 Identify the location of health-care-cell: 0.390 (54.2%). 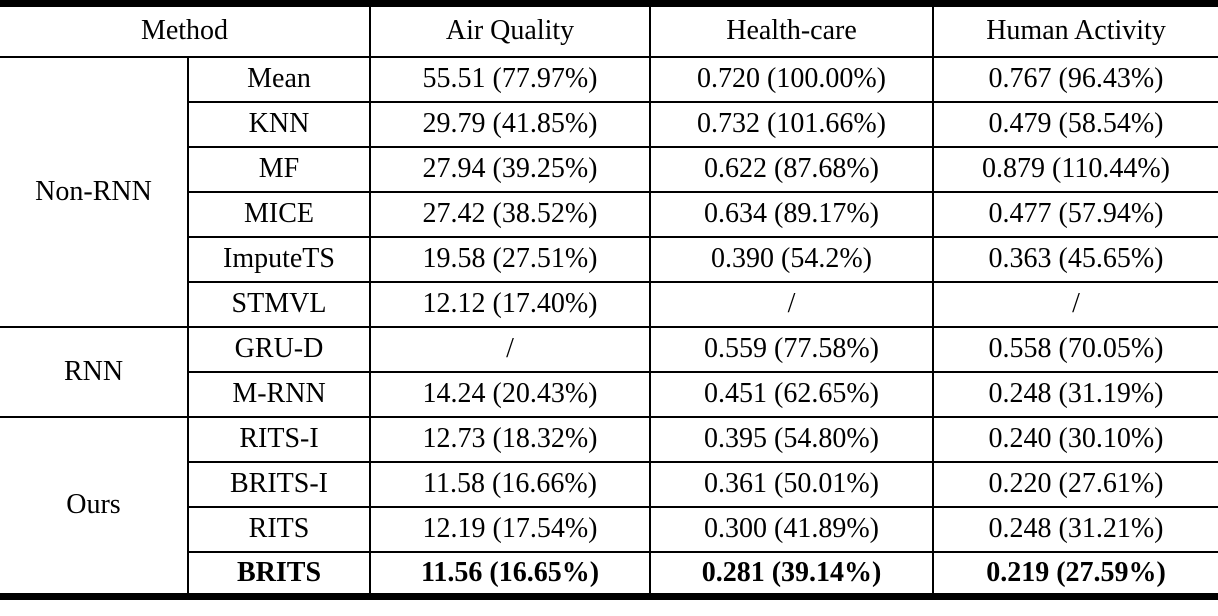
(791, 258).